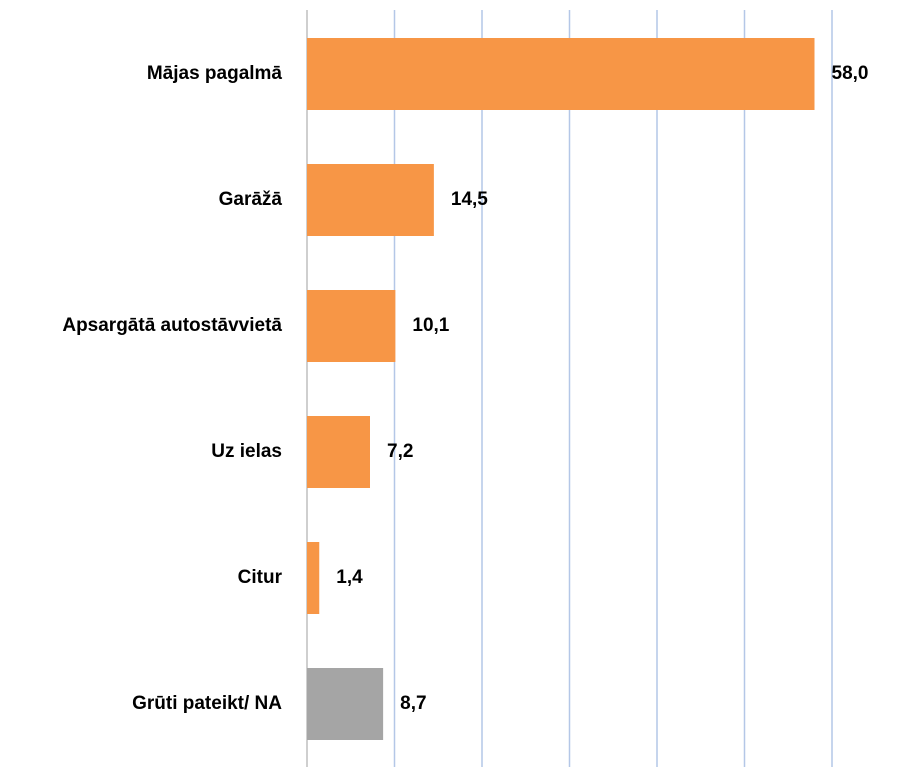  I want to click on value-label: 1,4, so click(349, 577).